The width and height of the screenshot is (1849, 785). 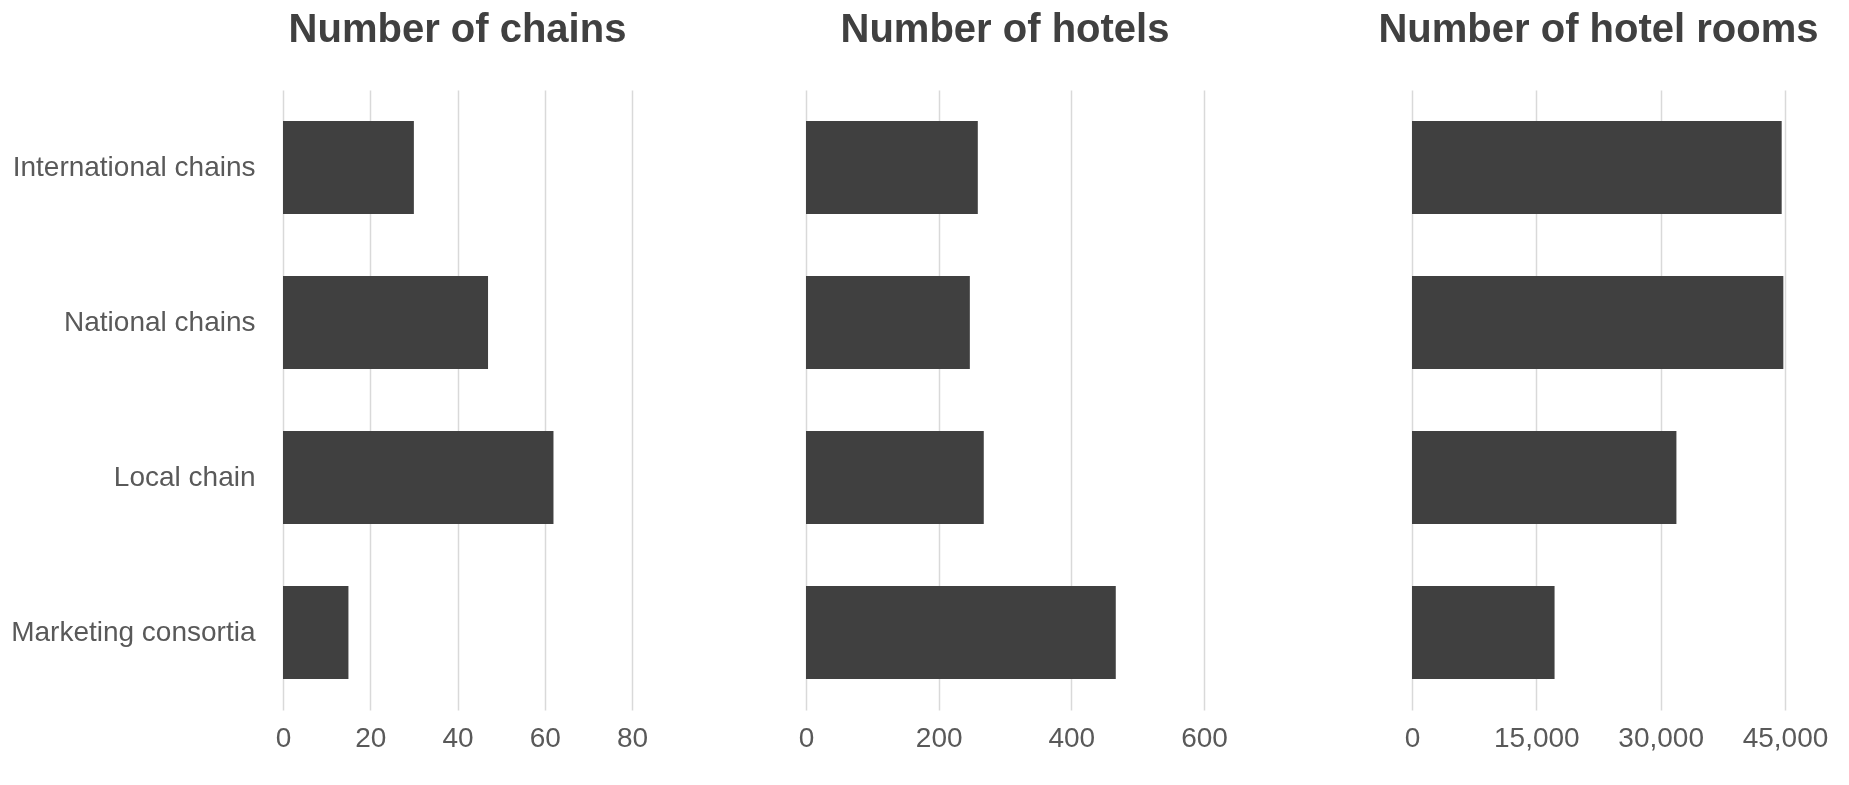 I want to click on x-tick-label: 20, so click(x=371, y=737).